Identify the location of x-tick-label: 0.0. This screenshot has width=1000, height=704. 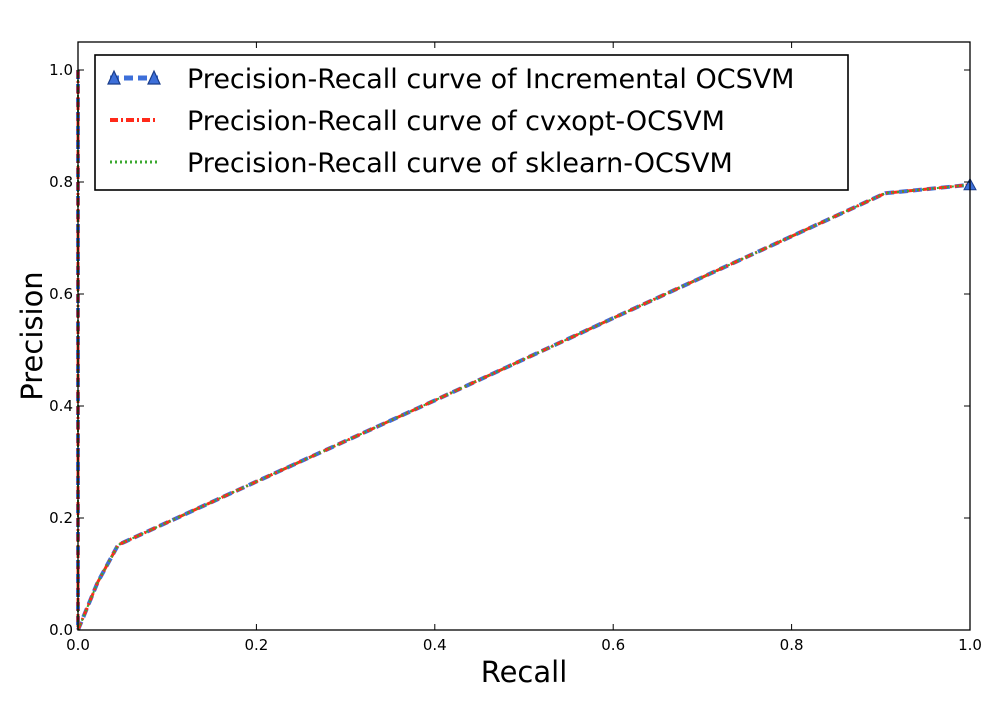
(78, 645).